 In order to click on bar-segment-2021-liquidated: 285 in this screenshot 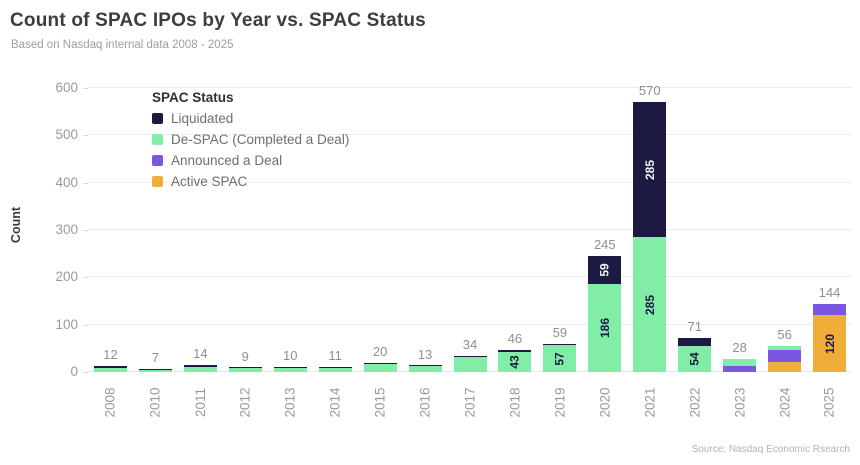, I will do `click(650, 170)`.